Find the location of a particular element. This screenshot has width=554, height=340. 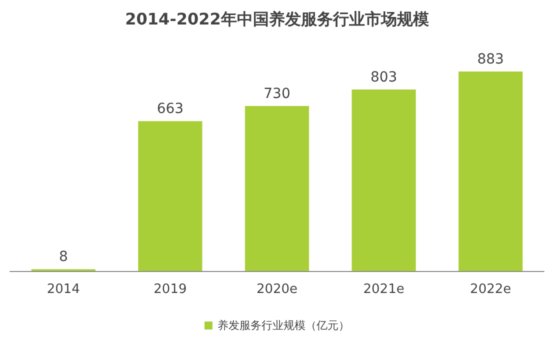

chart-title: 2014-2022年中国养发服务行业市场规模 is located at coordinates (277, 19).